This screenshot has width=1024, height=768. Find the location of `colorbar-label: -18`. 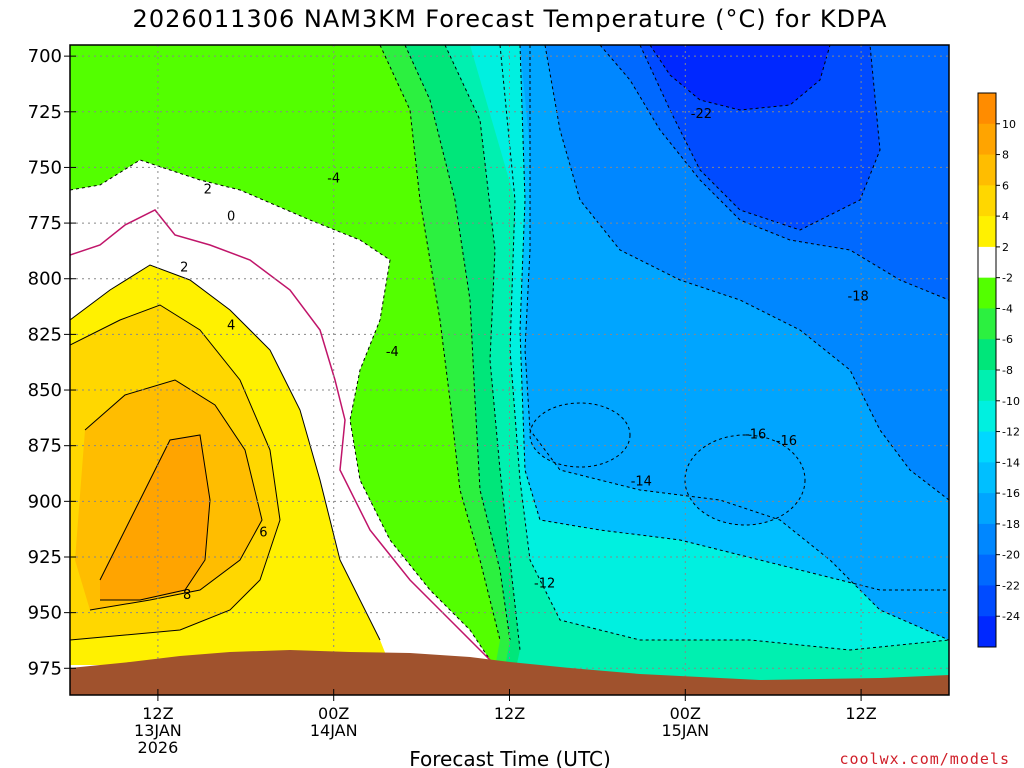

colorbar-label: -18 is located at coordinates (1011, 524).